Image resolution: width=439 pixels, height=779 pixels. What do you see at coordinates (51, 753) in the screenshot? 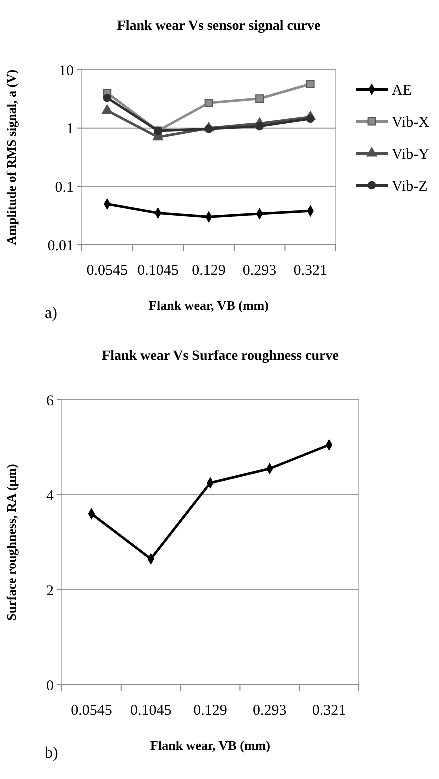
I see `text: b)` at bounding box center [51, 753].